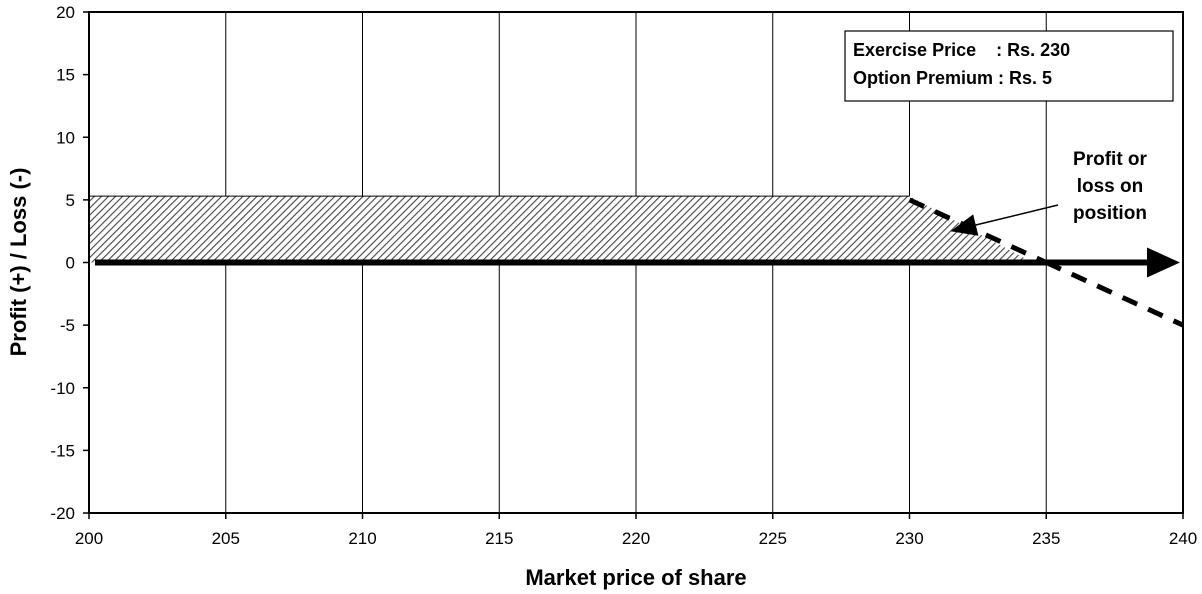 Image resolution: width=1202 pixels, height=594 pixels. What do you see at coordinates (362, 538) in the screenshot?
I see `x-tick-label: 210` at bounding box center [362, 538].